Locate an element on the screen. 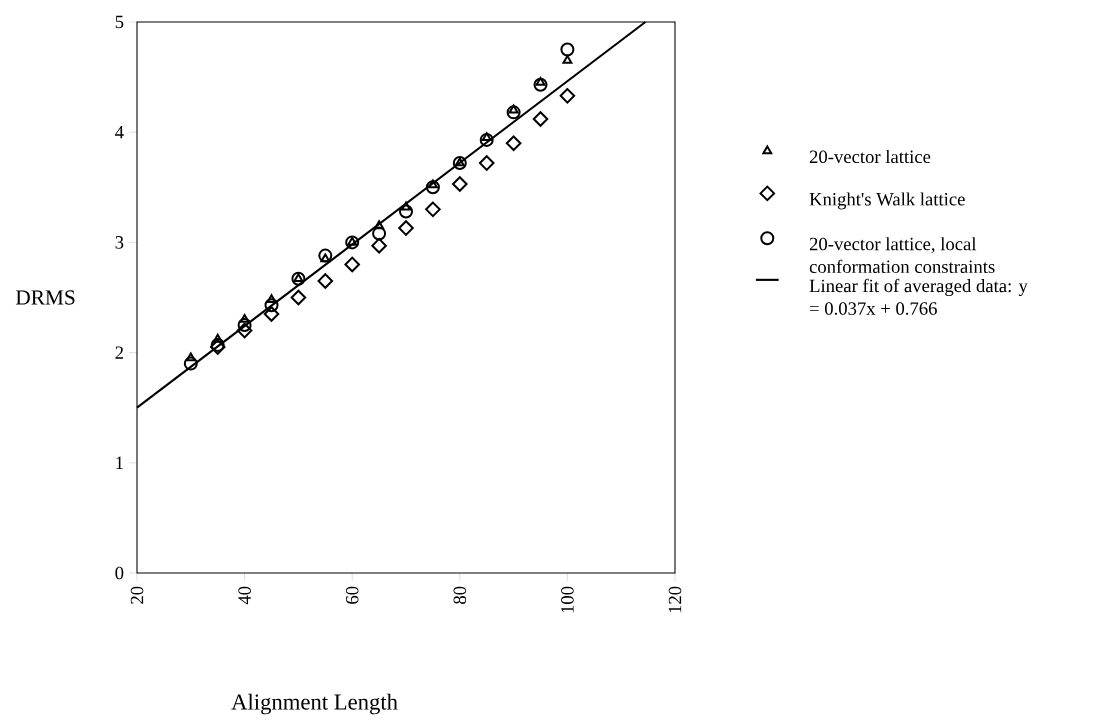 The image size is (1118, 725). y-tick-label: 3 is located at coordinates (119, 242).